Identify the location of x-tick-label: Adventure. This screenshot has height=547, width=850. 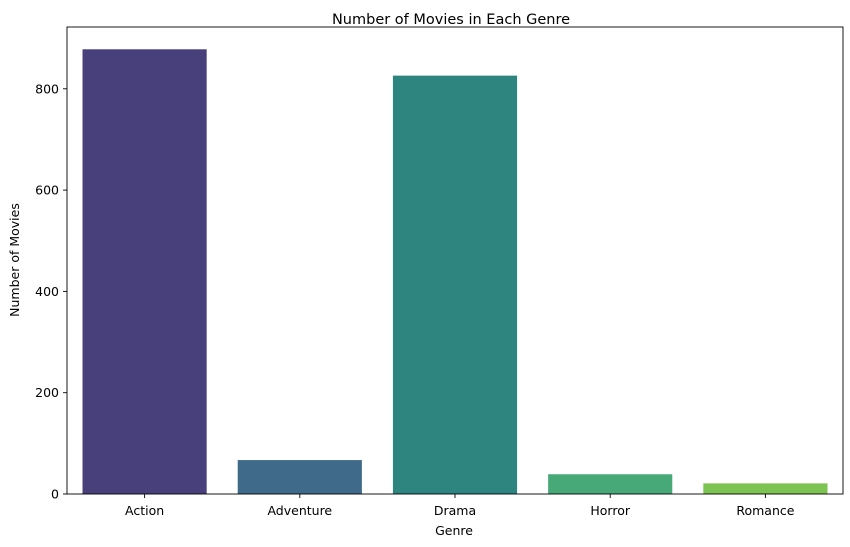
(299, 510).